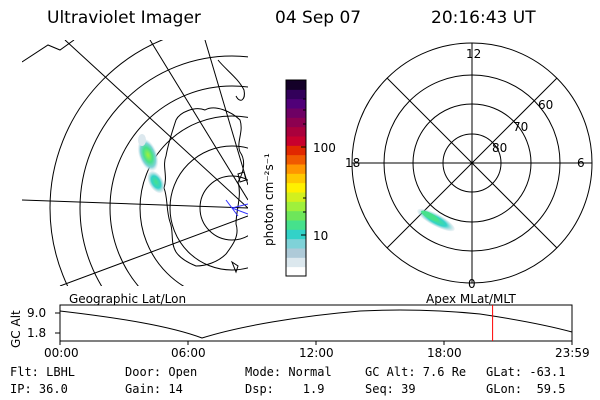  What do you see at coordinates (321, 236) in the screenshot?
I see `colorbar-tick-10: 10` at bounding box center [321, 236].